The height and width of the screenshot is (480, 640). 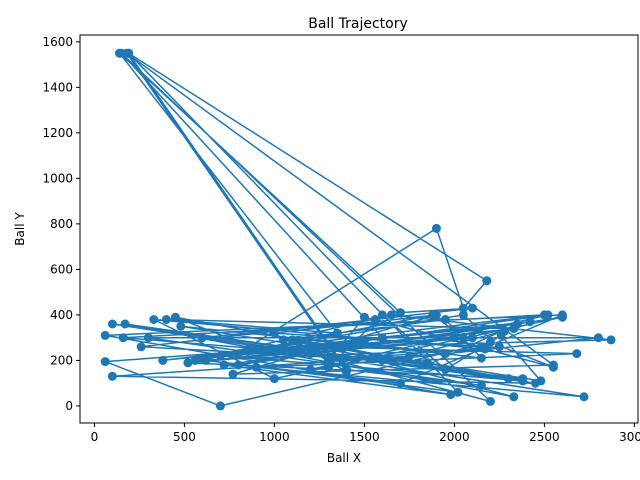 I want to click on y-axis-ticks: 0 200 400 600 800 1000 1200 1400 1600, so click(x=61, y=224).